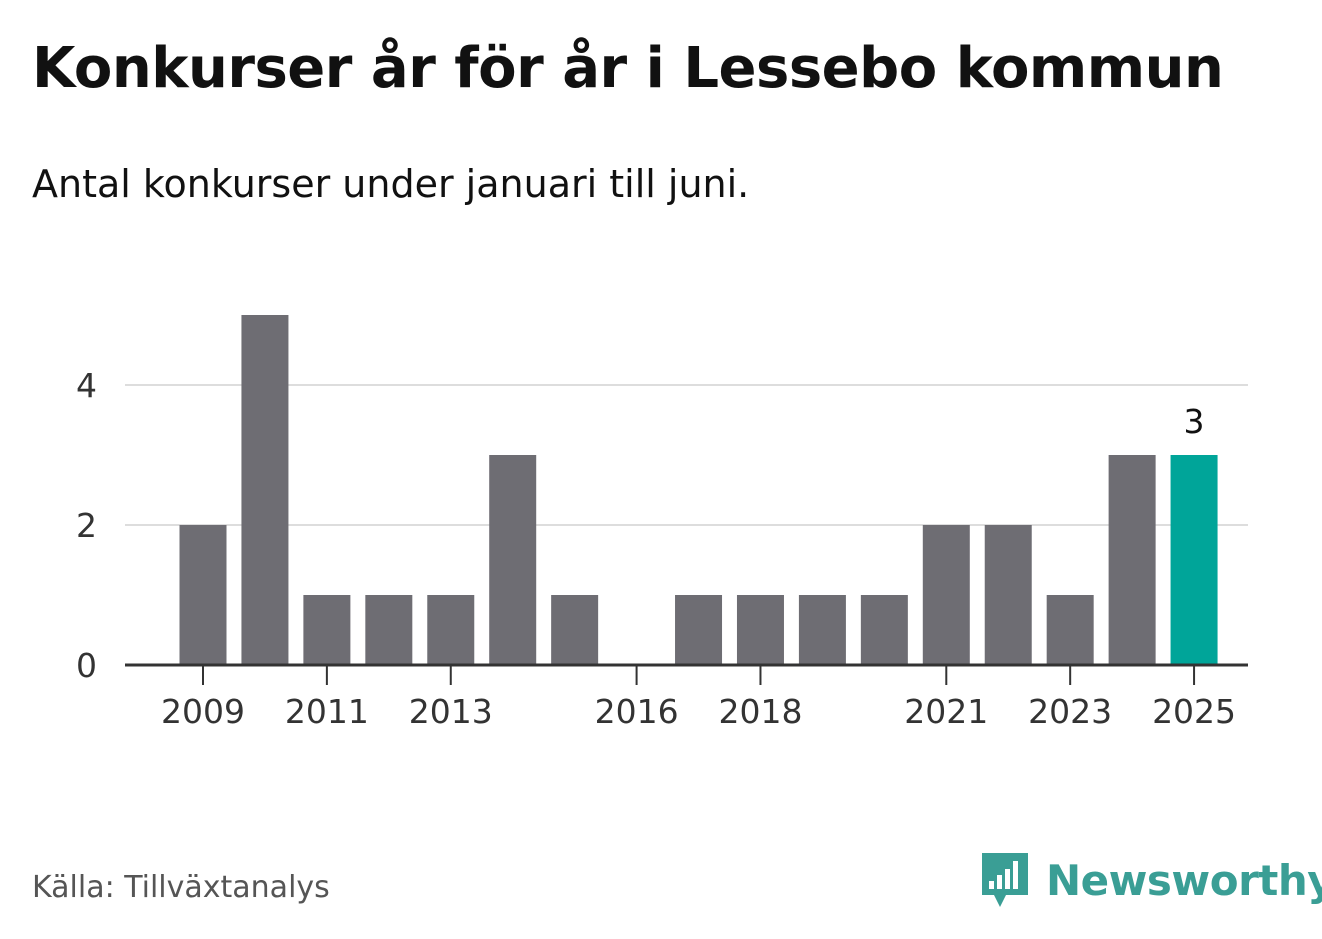 Image resolution: width=1322 pixels, height=939 pixels. Describe the element at coordinates (686, 674) in the screenshot. I see `axes` at that location.